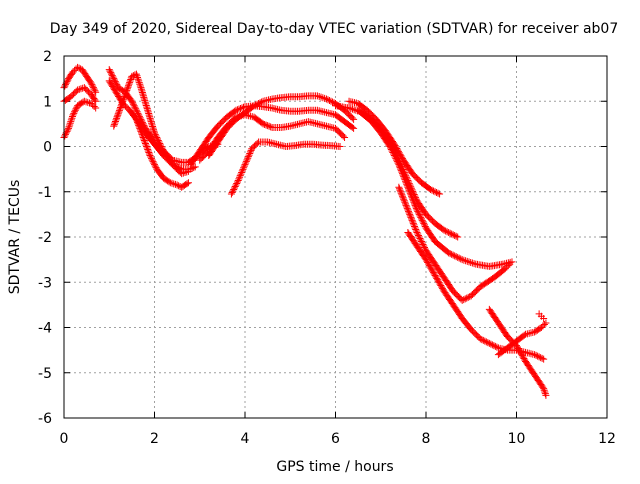 The width and height of the screenshot is (640, 484). What do you see at coordinates (335, 439) in the screenshot?
I see `x-tick-label: 6` at bounding box center [335, 439].